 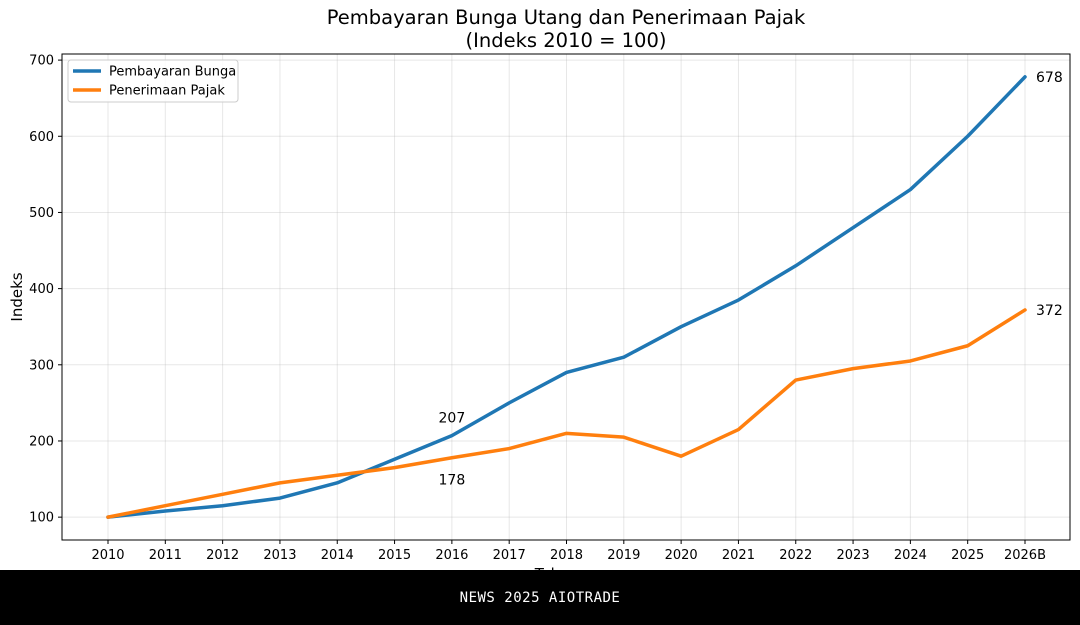 I want to click on x-tick-label-2013: 2013, so click(x=279, y=555).